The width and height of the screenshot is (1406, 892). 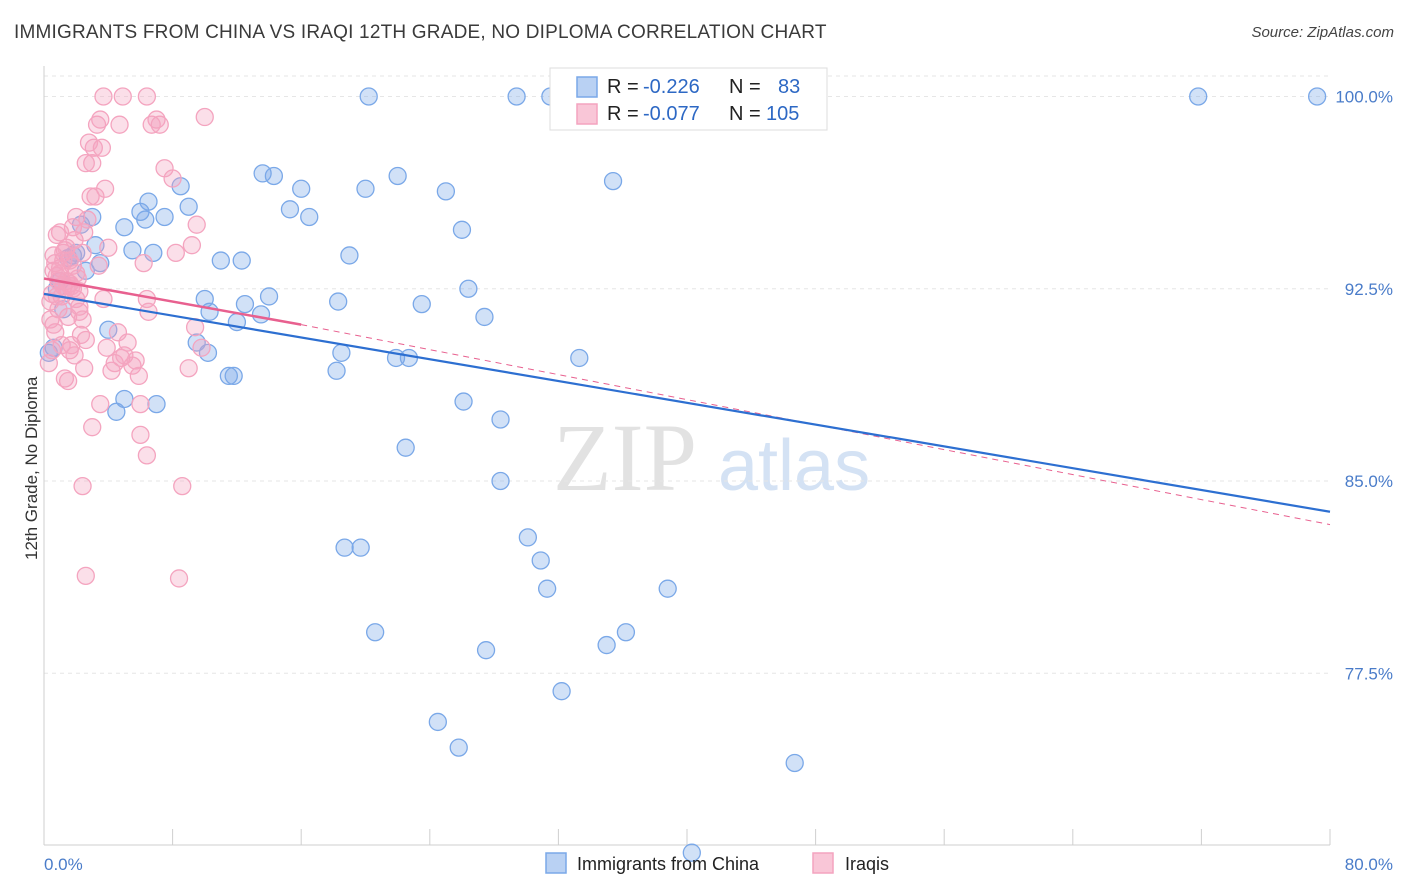 I want to click on stats-legend: R = -0.226 N = 83 R = -0.077 N = 105, so click(x=688, y=99).